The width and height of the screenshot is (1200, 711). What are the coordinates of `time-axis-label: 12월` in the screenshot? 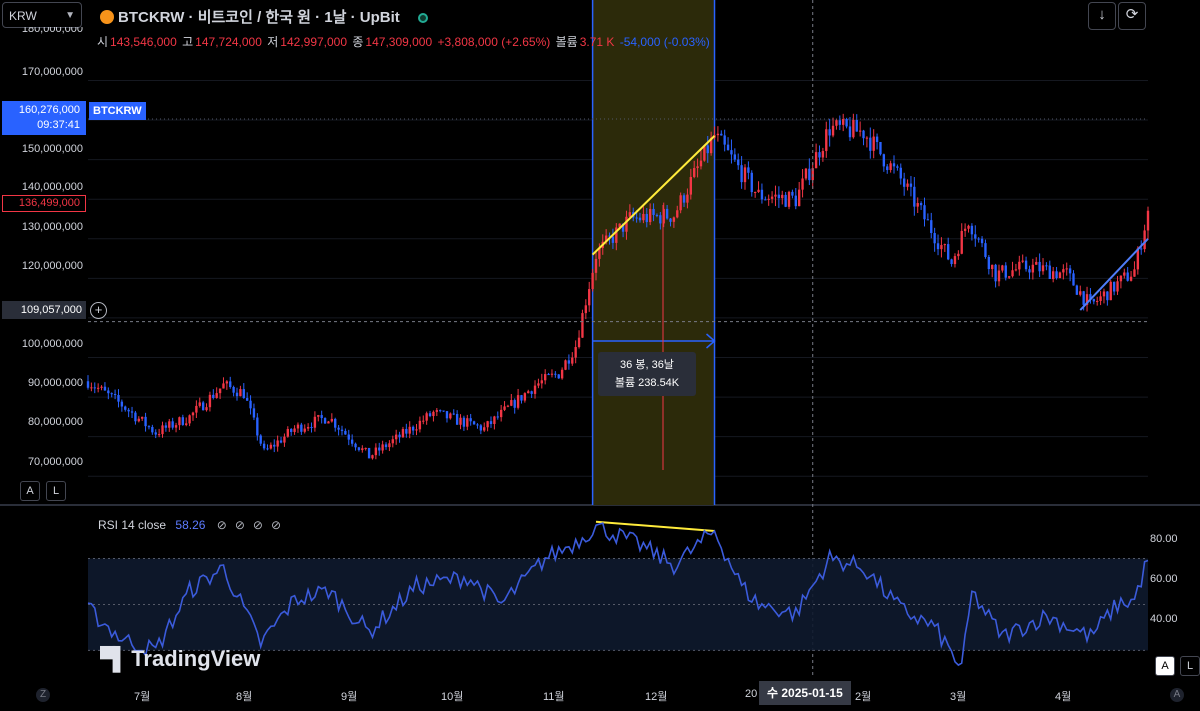 It's located at (656, 697).